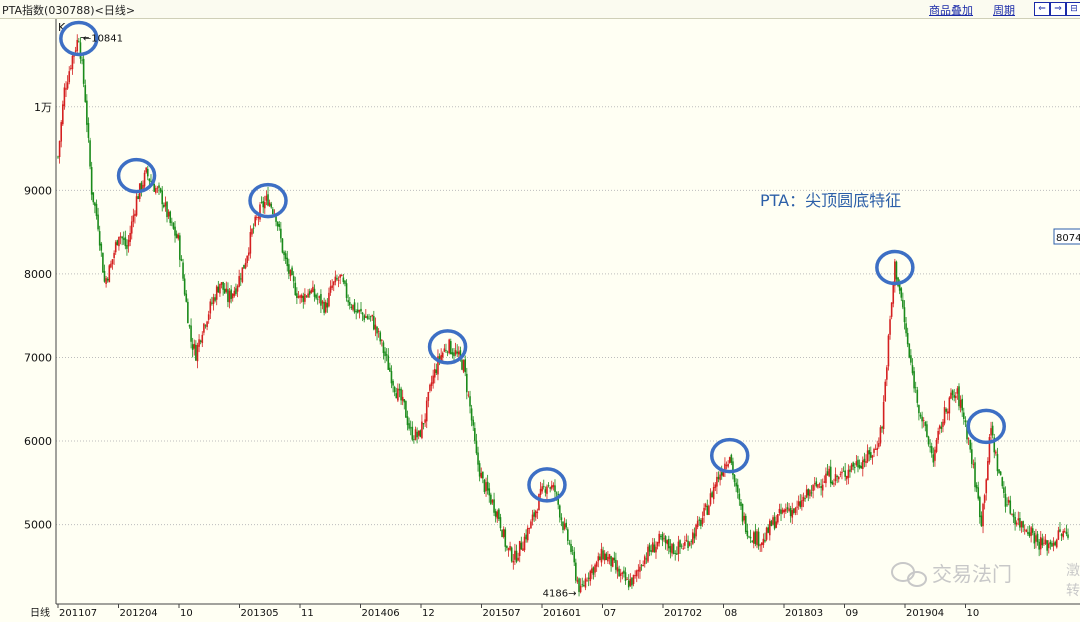  Describe the element at coordinates (1073, 591) in the screenshot. I see `watermark-side-2: 转` at that location.